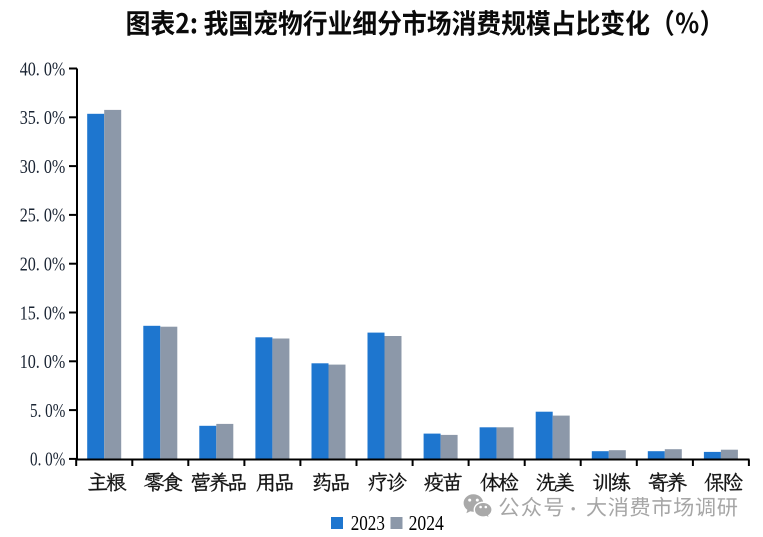 Image resolution: width=763 pixels, height=537 pixels. I want to click on svg-text: 15. 0%, so click(43, 313).